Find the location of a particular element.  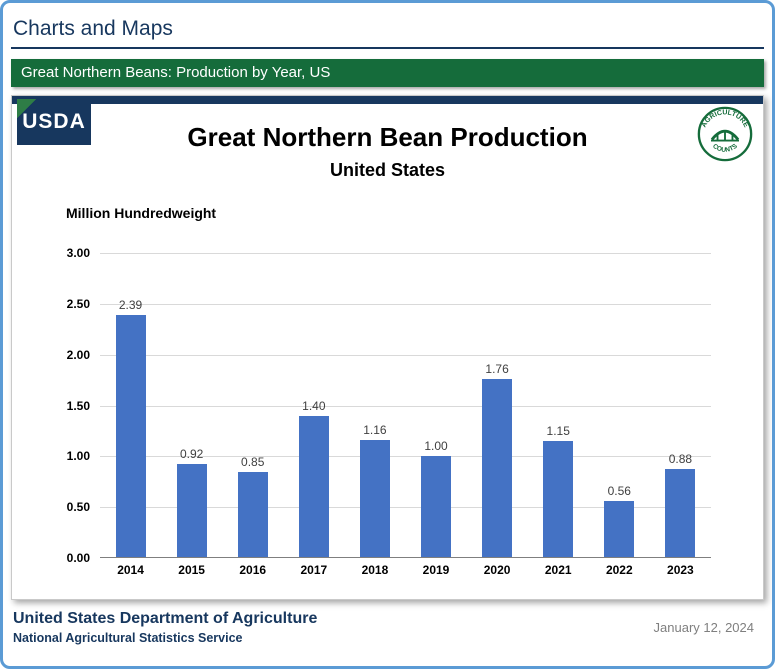

y-tick-label: 2.50 is located at coordinates (78, 303).